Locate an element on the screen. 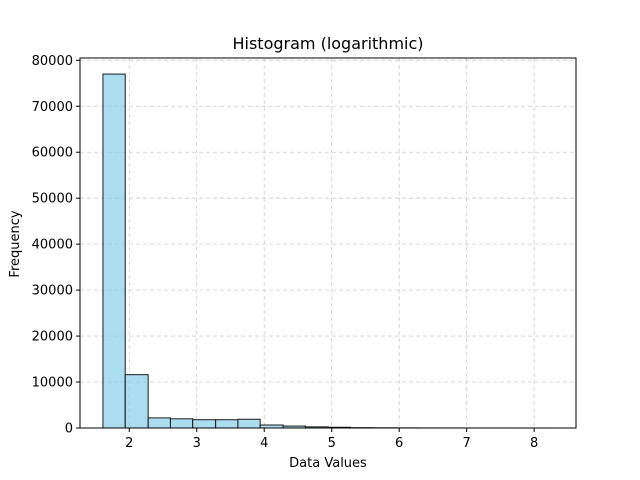  x-tick-label-5: 7 is located at coordinates (467, 443).